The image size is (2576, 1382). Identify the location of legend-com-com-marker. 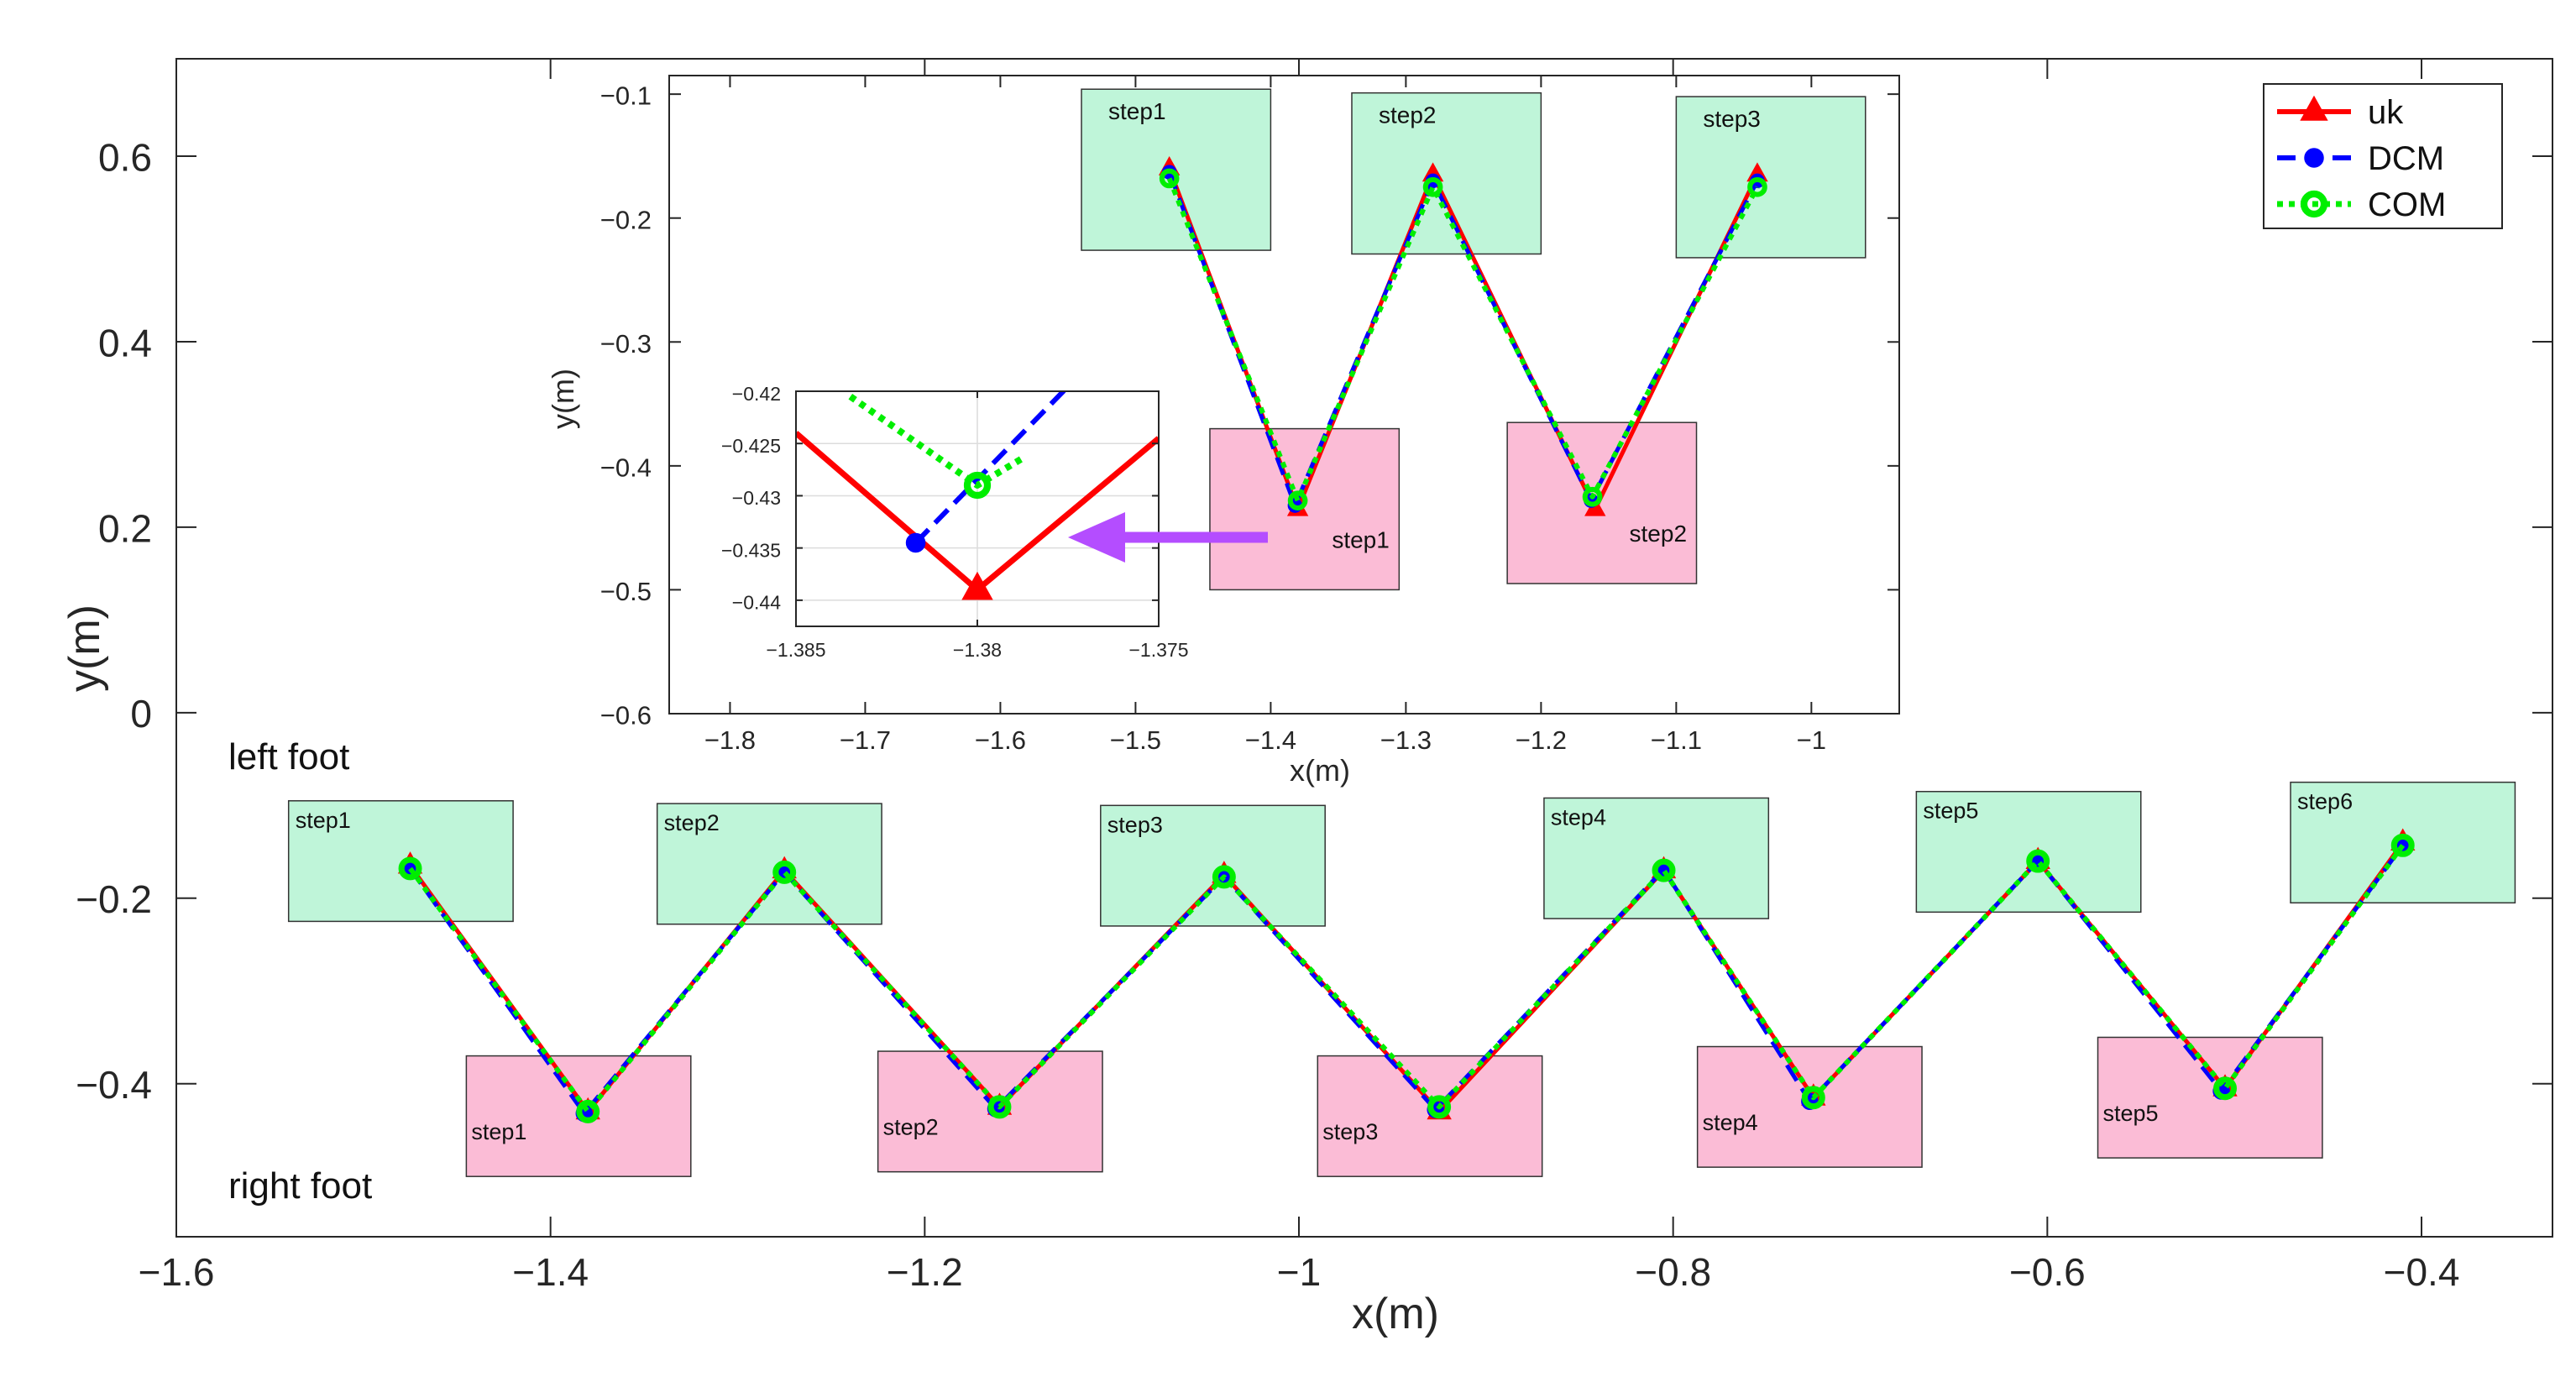
(2314, 204).